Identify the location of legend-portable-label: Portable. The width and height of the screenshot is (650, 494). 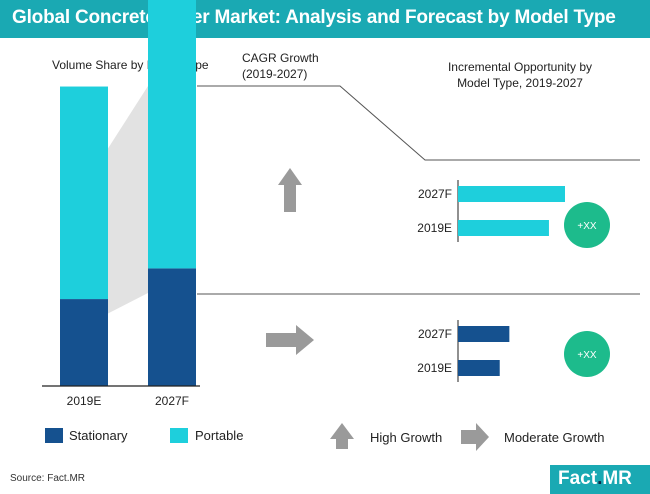
(219, 435).